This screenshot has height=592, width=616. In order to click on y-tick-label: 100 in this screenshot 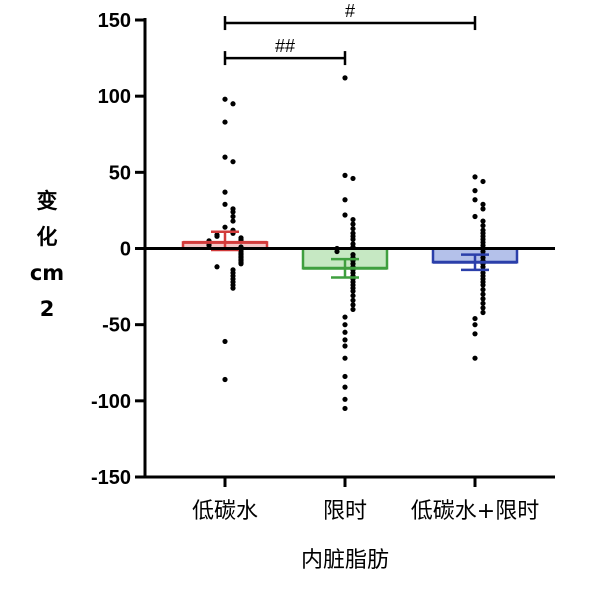, I will do `click(114, 97)`.